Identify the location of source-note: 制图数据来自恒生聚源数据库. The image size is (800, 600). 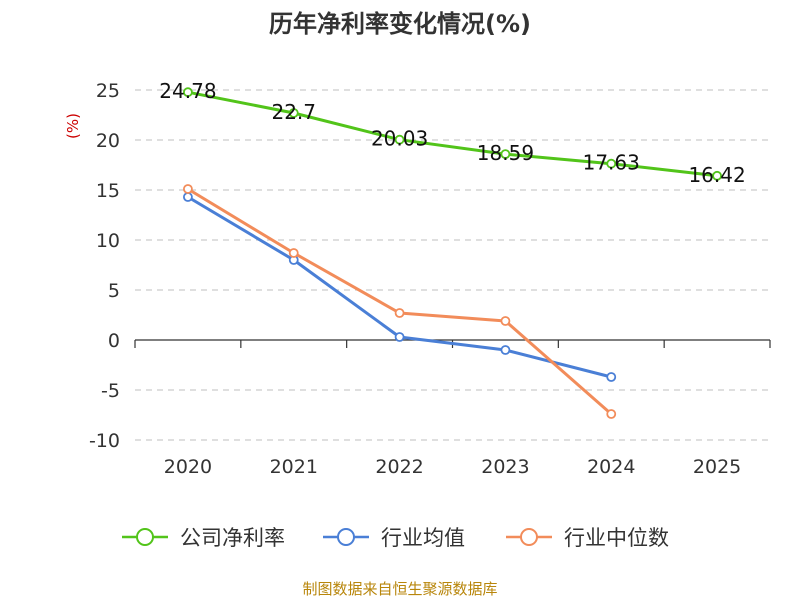
(399, 589).